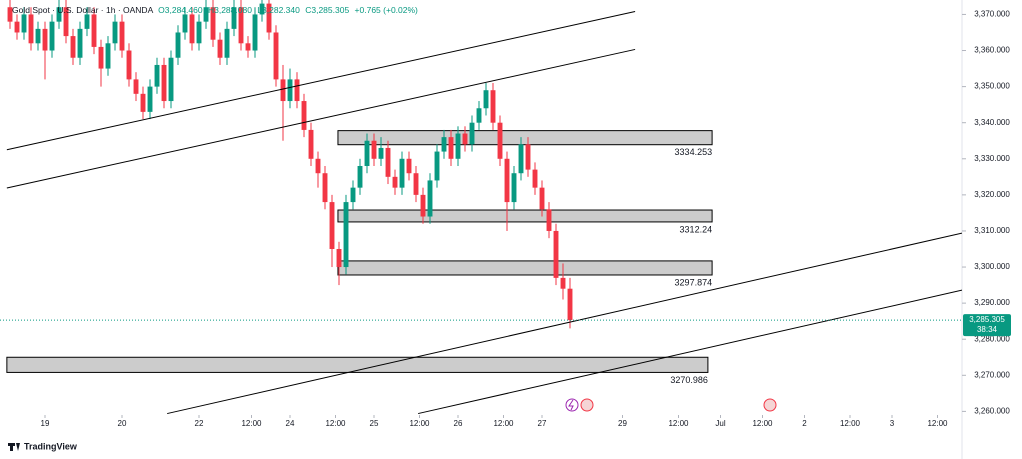  Describe the element at coordinates (694, 152) in the screenshot. I see `zone-label: 3334.253` at that location.